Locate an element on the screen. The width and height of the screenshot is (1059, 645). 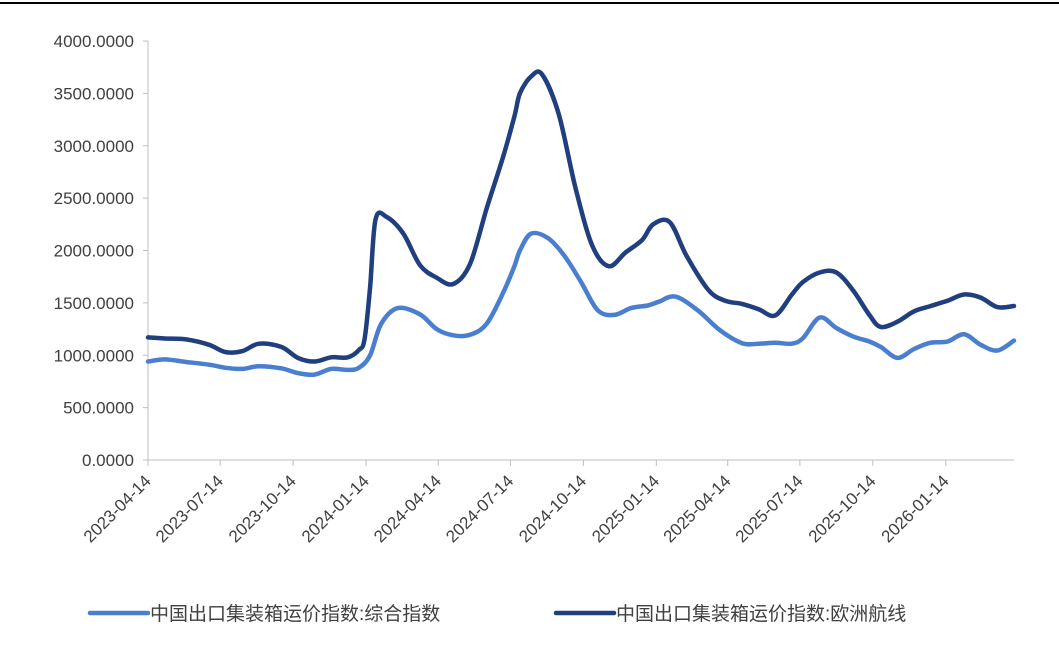
x-tick-label: 2023-07-14 is located at coordinates (189, 508).